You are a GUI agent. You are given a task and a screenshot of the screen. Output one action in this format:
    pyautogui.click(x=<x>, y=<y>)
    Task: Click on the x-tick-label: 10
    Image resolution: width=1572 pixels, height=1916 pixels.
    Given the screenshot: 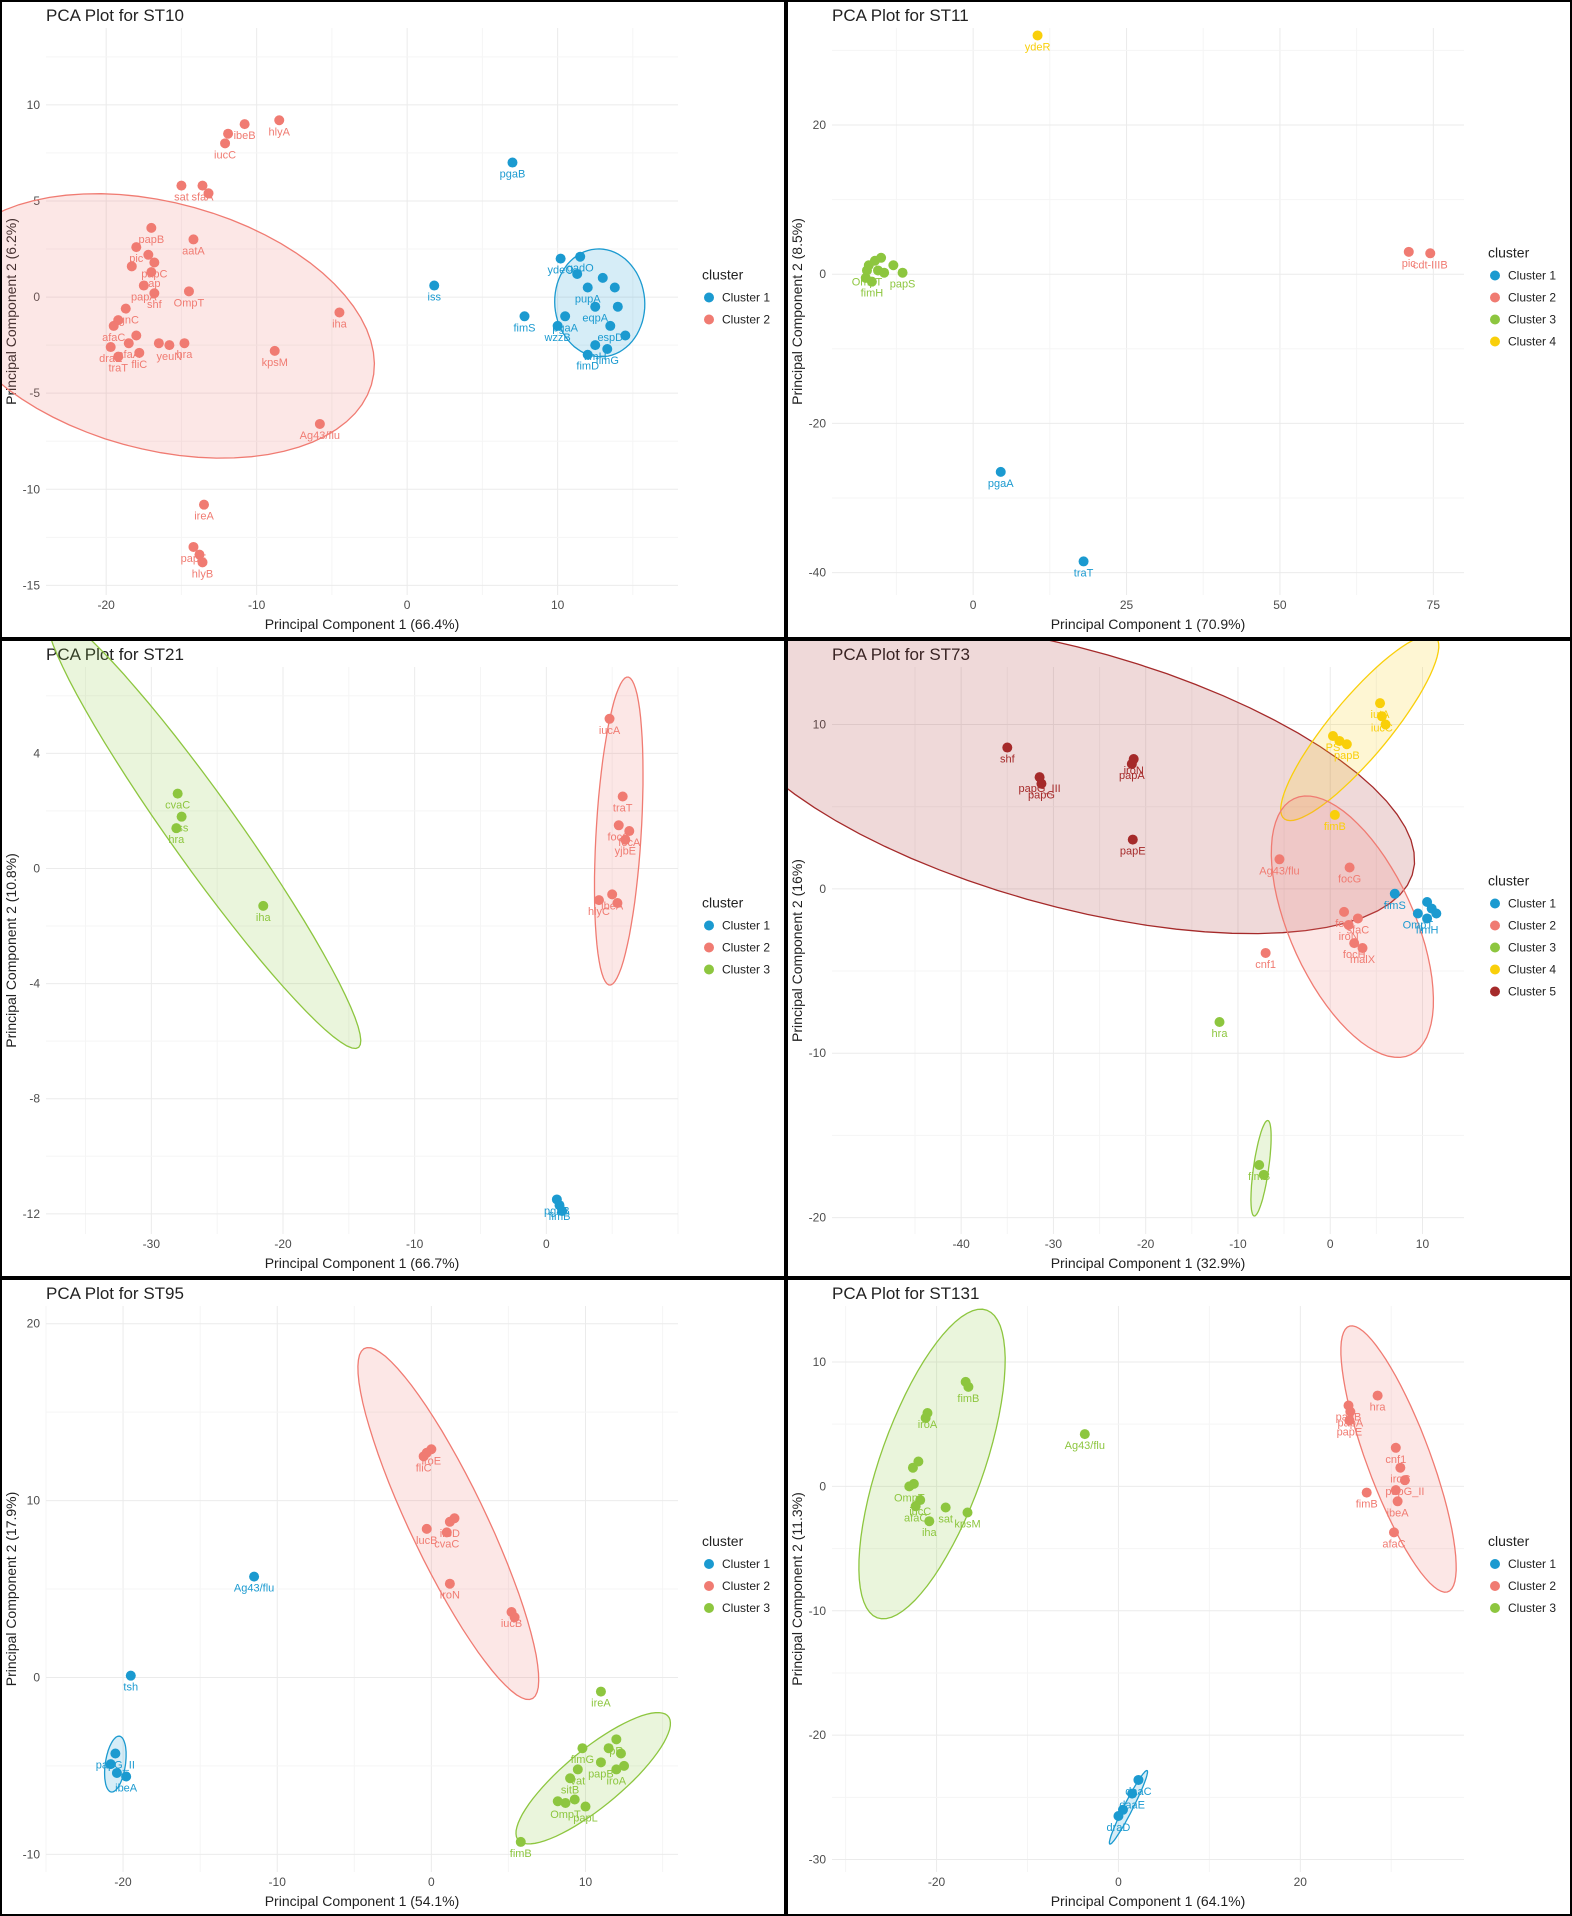 What is the action you would take?
    pyautogui.click(x=586, y=1882)
    